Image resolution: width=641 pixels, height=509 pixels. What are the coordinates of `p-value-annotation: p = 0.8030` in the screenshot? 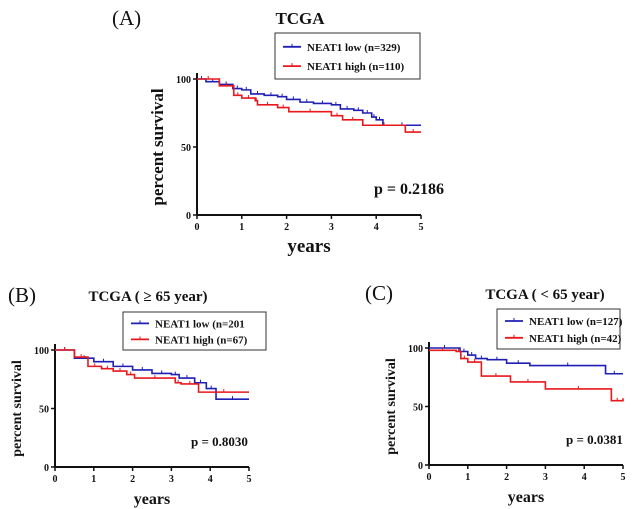 It's located at (219, 441).